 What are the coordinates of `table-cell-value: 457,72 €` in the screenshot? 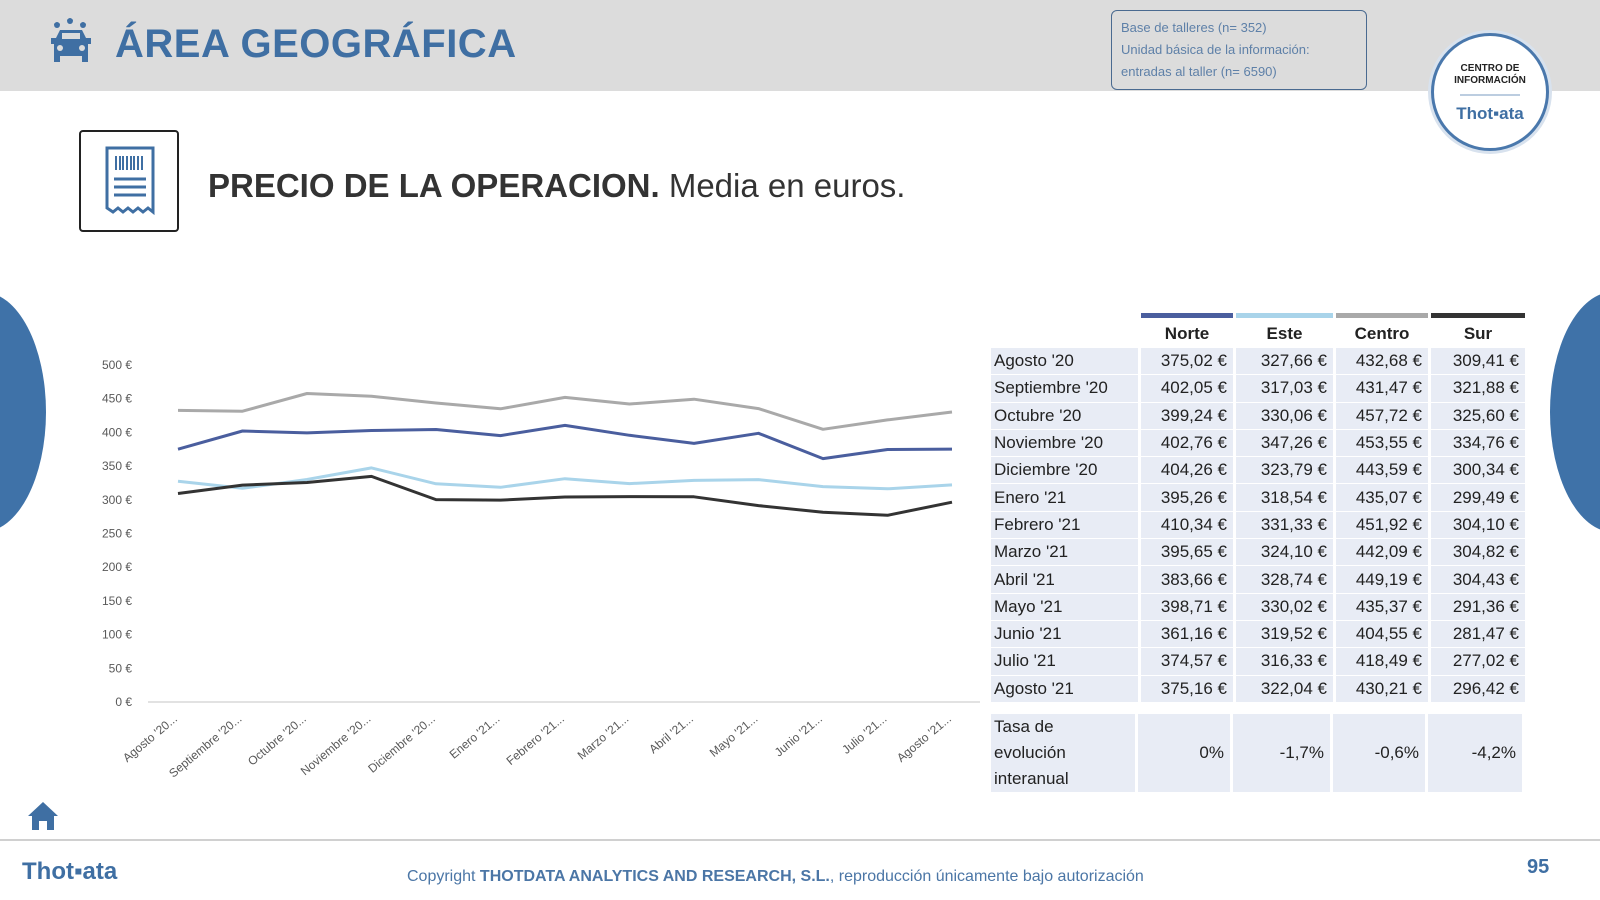 It's located at (1382, 416).